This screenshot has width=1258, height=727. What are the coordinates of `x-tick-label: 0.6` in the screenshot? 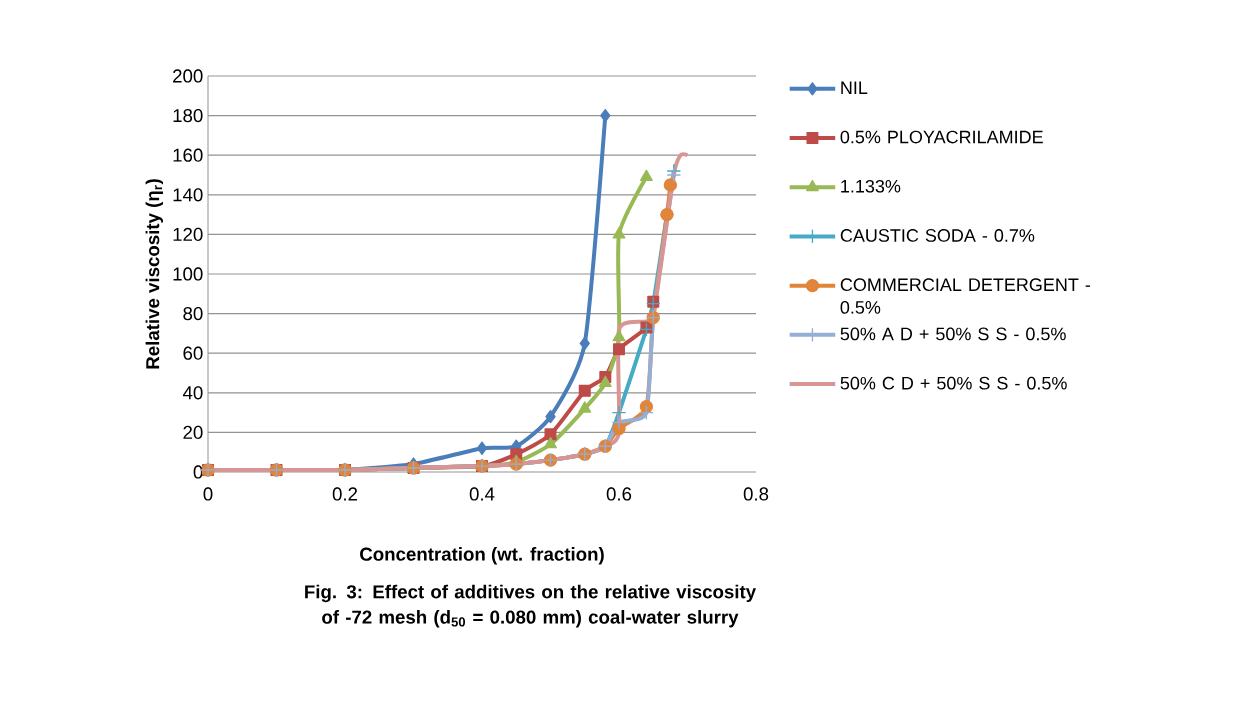 It's located at (619, 494).